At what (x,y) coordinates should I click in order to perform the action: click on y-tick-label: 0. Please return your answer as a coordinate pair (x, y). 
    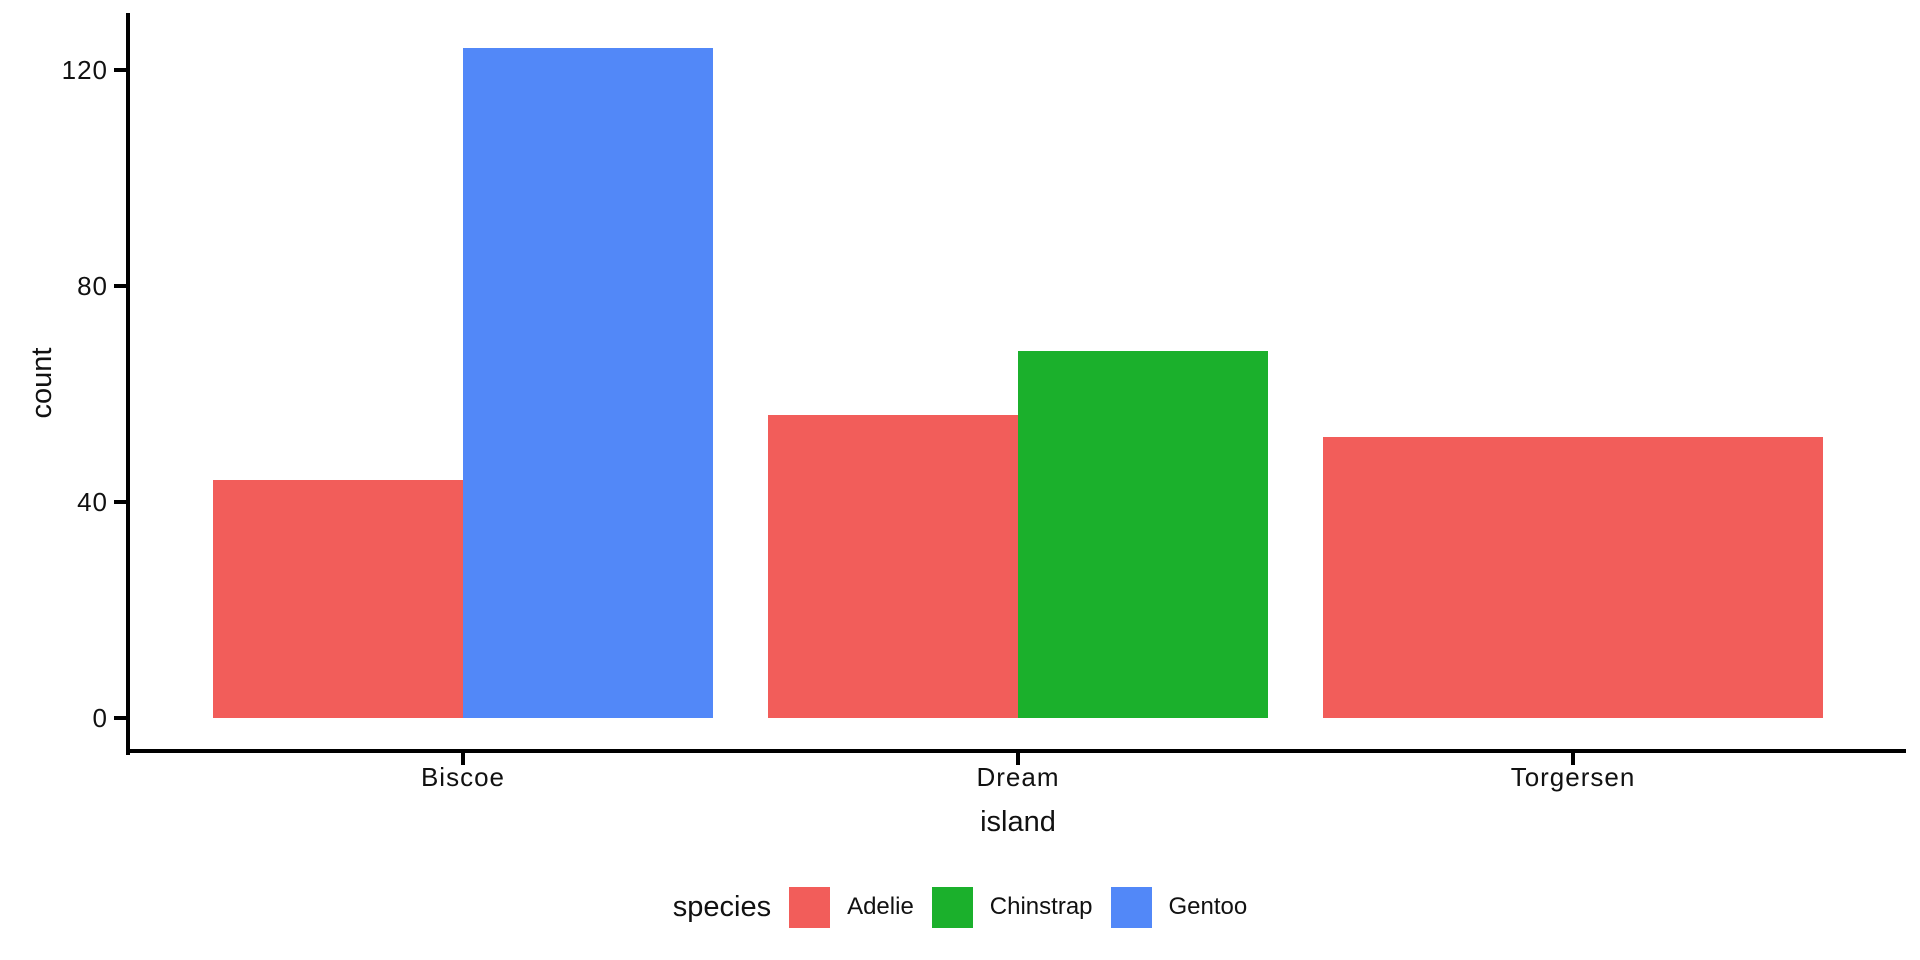
    Looking at the image, I should click on (100, 717).